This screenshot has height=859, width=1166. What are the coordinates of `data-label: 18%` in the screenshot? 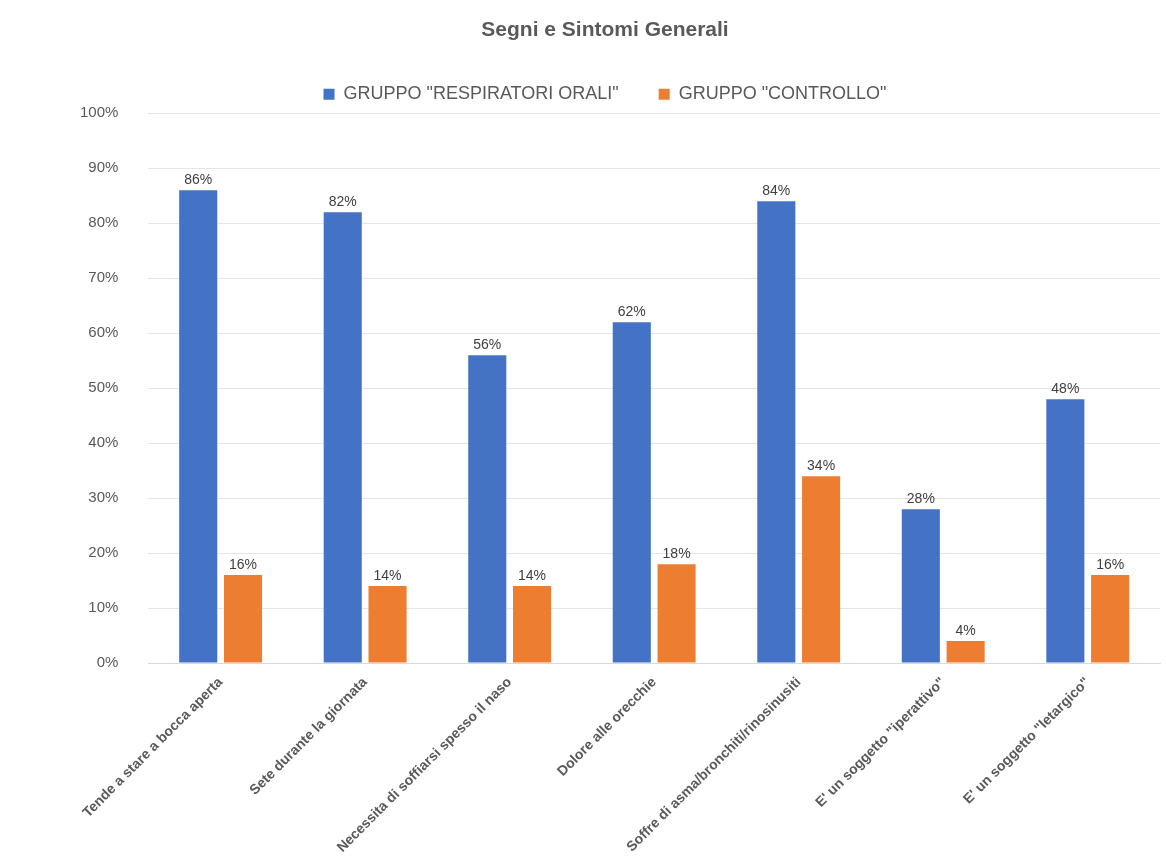 It's located at (676, 552).